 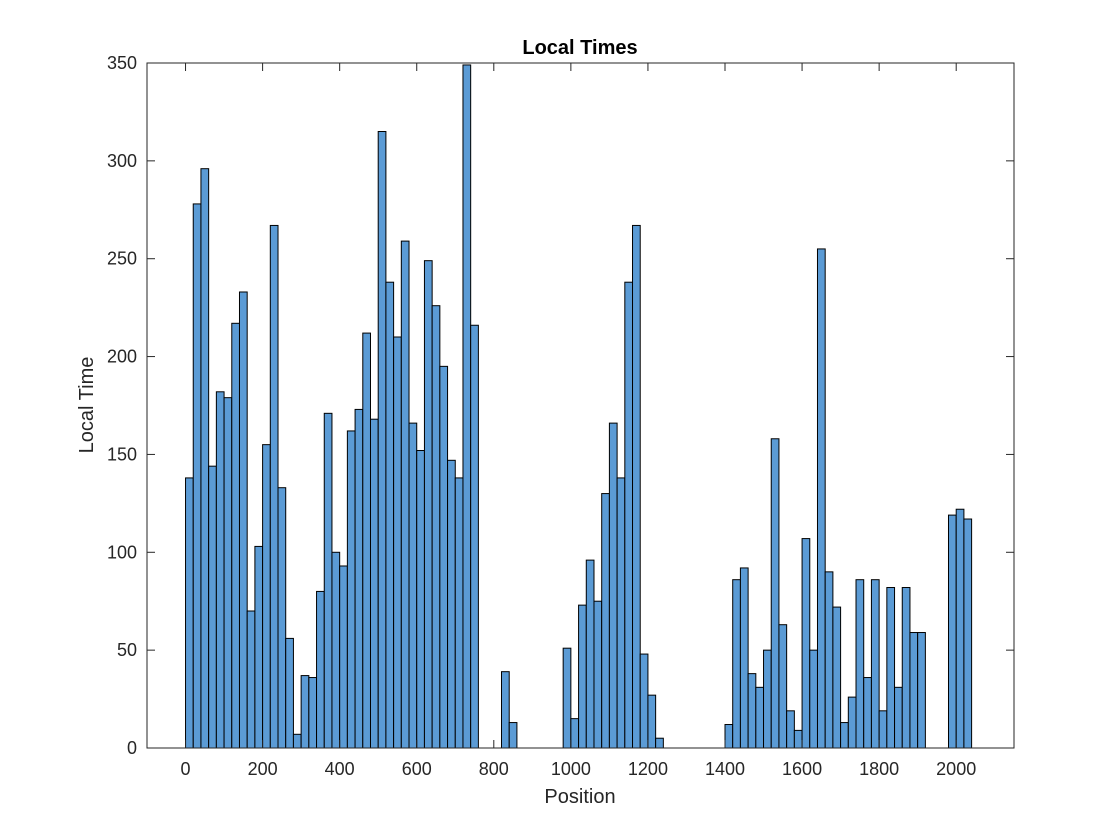 I want to click on y-axis-label: Local Time, so click(x=87, y=405).